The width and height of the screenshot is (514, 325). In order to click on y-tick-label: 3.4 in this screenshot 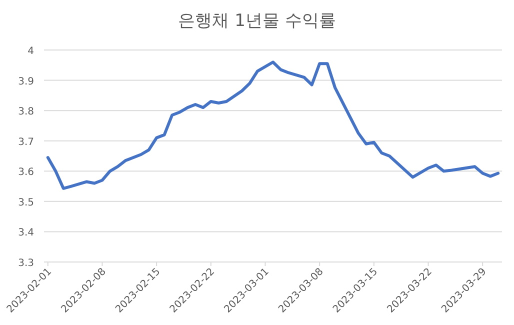, I will do `click(26, 233)`.